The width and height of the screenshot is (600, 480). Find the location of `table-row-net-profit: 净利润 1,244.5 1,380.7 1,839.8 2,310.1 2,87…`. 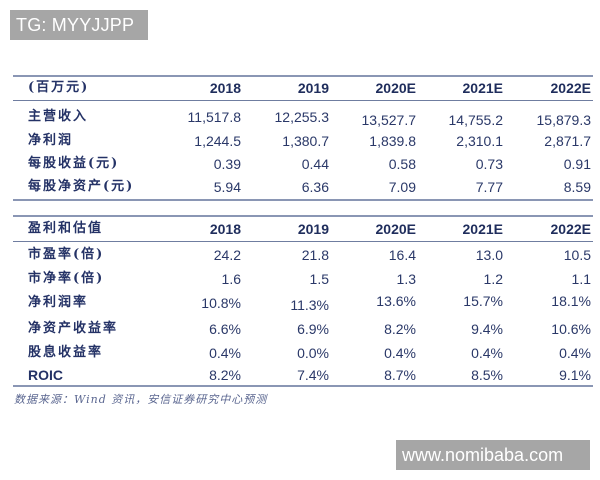

table-row-net-profit: 净利润 1,244.5 1,380.7 1,839.8 2,310.1 2,87… is located at coordinates (300, 141).